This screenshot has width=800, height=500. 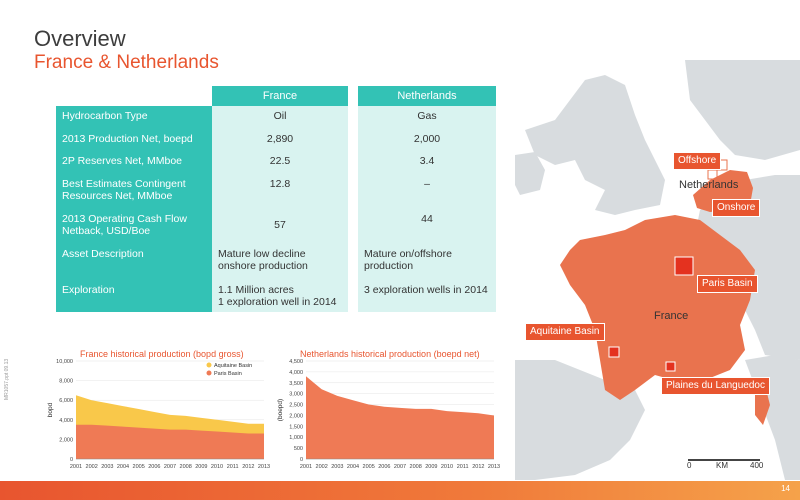 What do you see at coordinates (134, 140) in the screenshot?
I see `row-label: 2013 Production Net, boepd` at bounding box center [134, 140].